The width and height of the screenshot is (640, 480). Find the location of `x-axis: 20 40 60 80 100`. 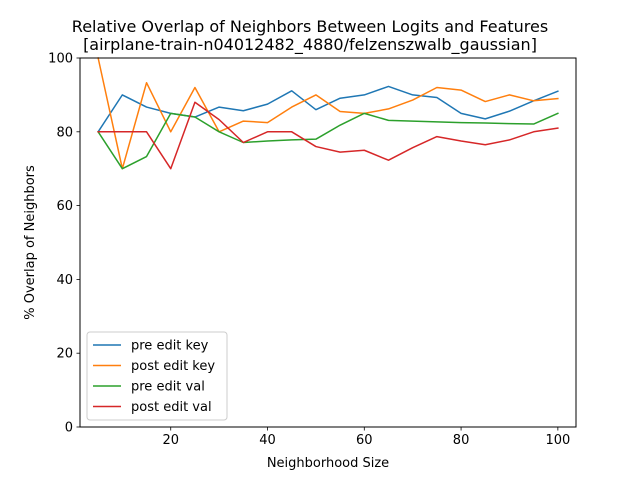

x-axis: 20 40 60 80 100 is located at coordinates (366, 437).